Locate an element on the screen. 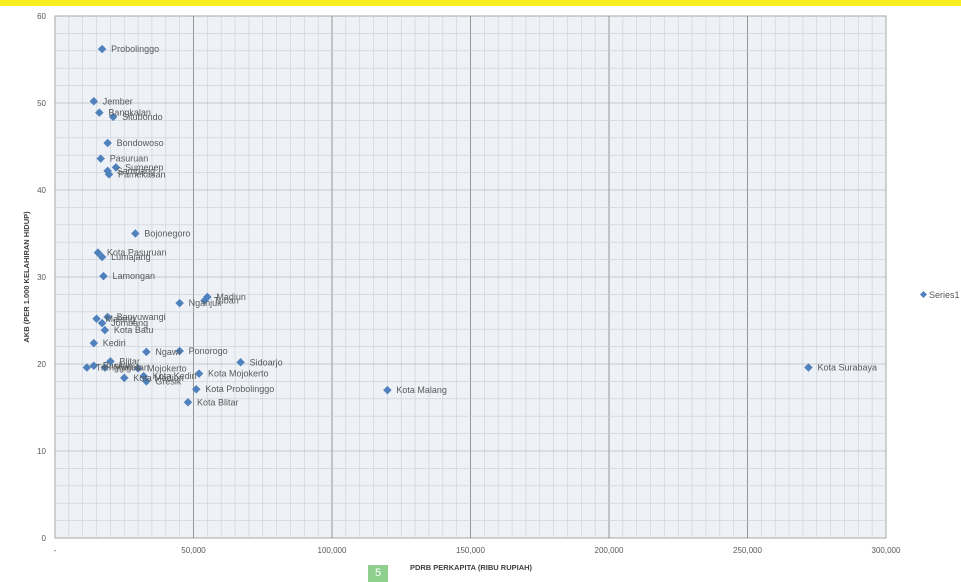  data-label: Kota Batu is located at coordinates (134, 330).